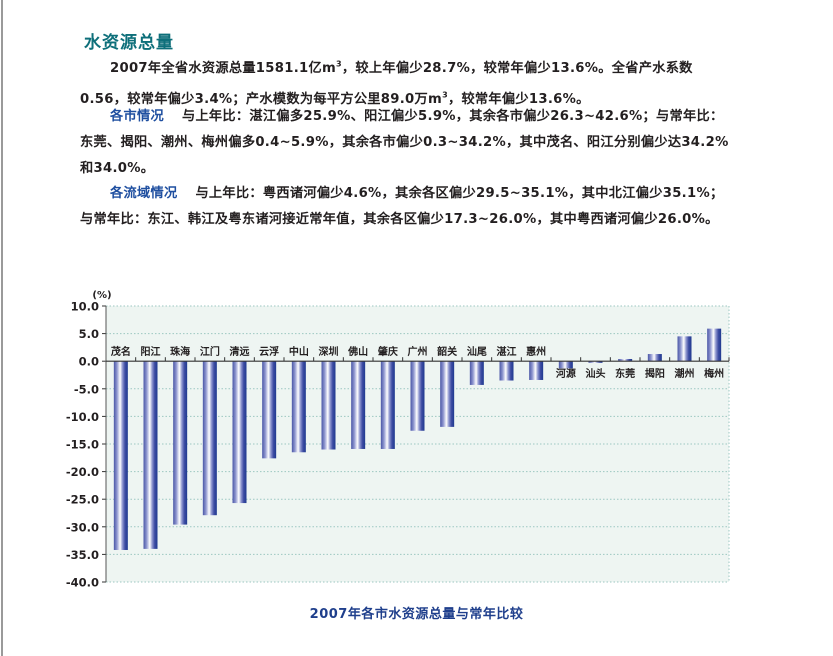 This screenshot has height=656, width=833. Describe the element at coordinates (86, 389) in the screenshot. I see `y-tick-label: -5.0` at that location.